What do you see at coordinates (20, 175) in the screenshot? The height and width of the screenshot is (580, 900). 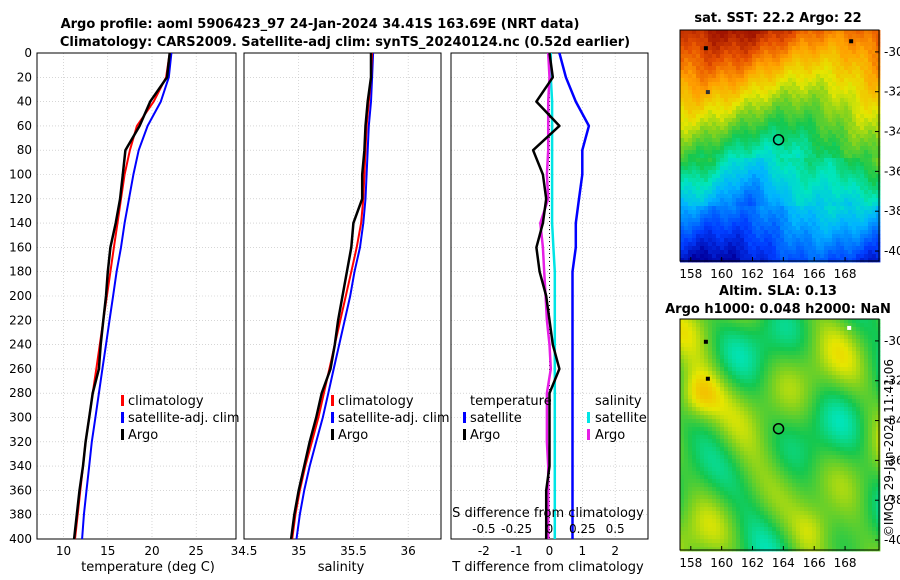 I see `y-tick-label: 100` at bounding box center [20, 175].